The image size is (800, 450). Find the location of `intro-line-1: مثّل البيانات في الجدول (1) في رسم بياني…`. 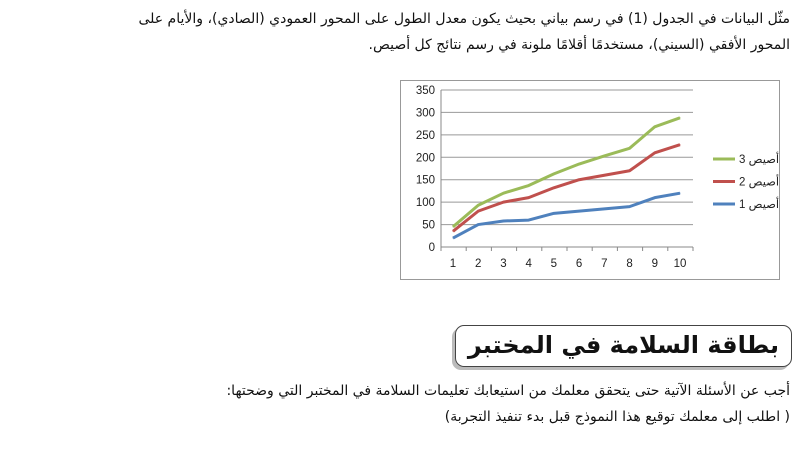

intro-line-1: مثّل البيانات في الجدول (1) في رسم بياني… is located at coordinates (464, 19).